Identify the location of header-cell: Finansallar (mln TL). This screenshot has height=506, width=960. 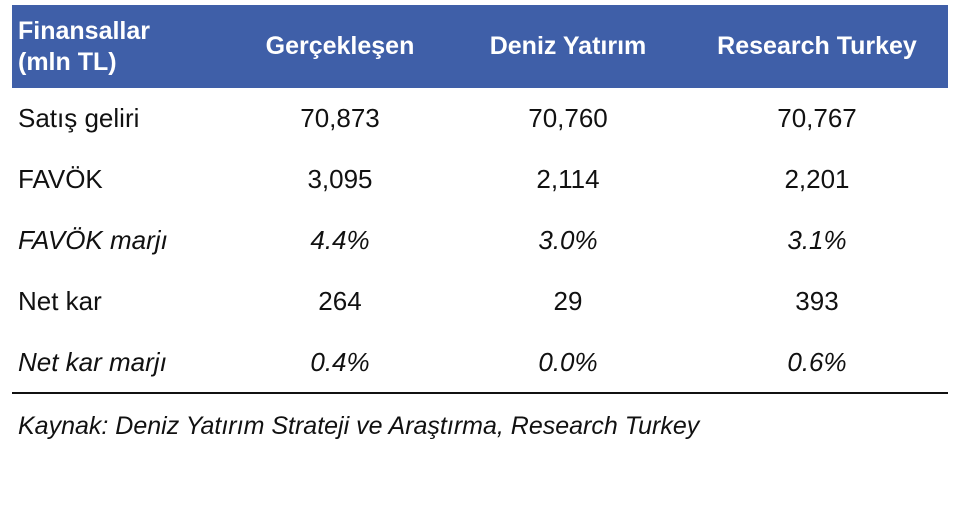
(84, 46).